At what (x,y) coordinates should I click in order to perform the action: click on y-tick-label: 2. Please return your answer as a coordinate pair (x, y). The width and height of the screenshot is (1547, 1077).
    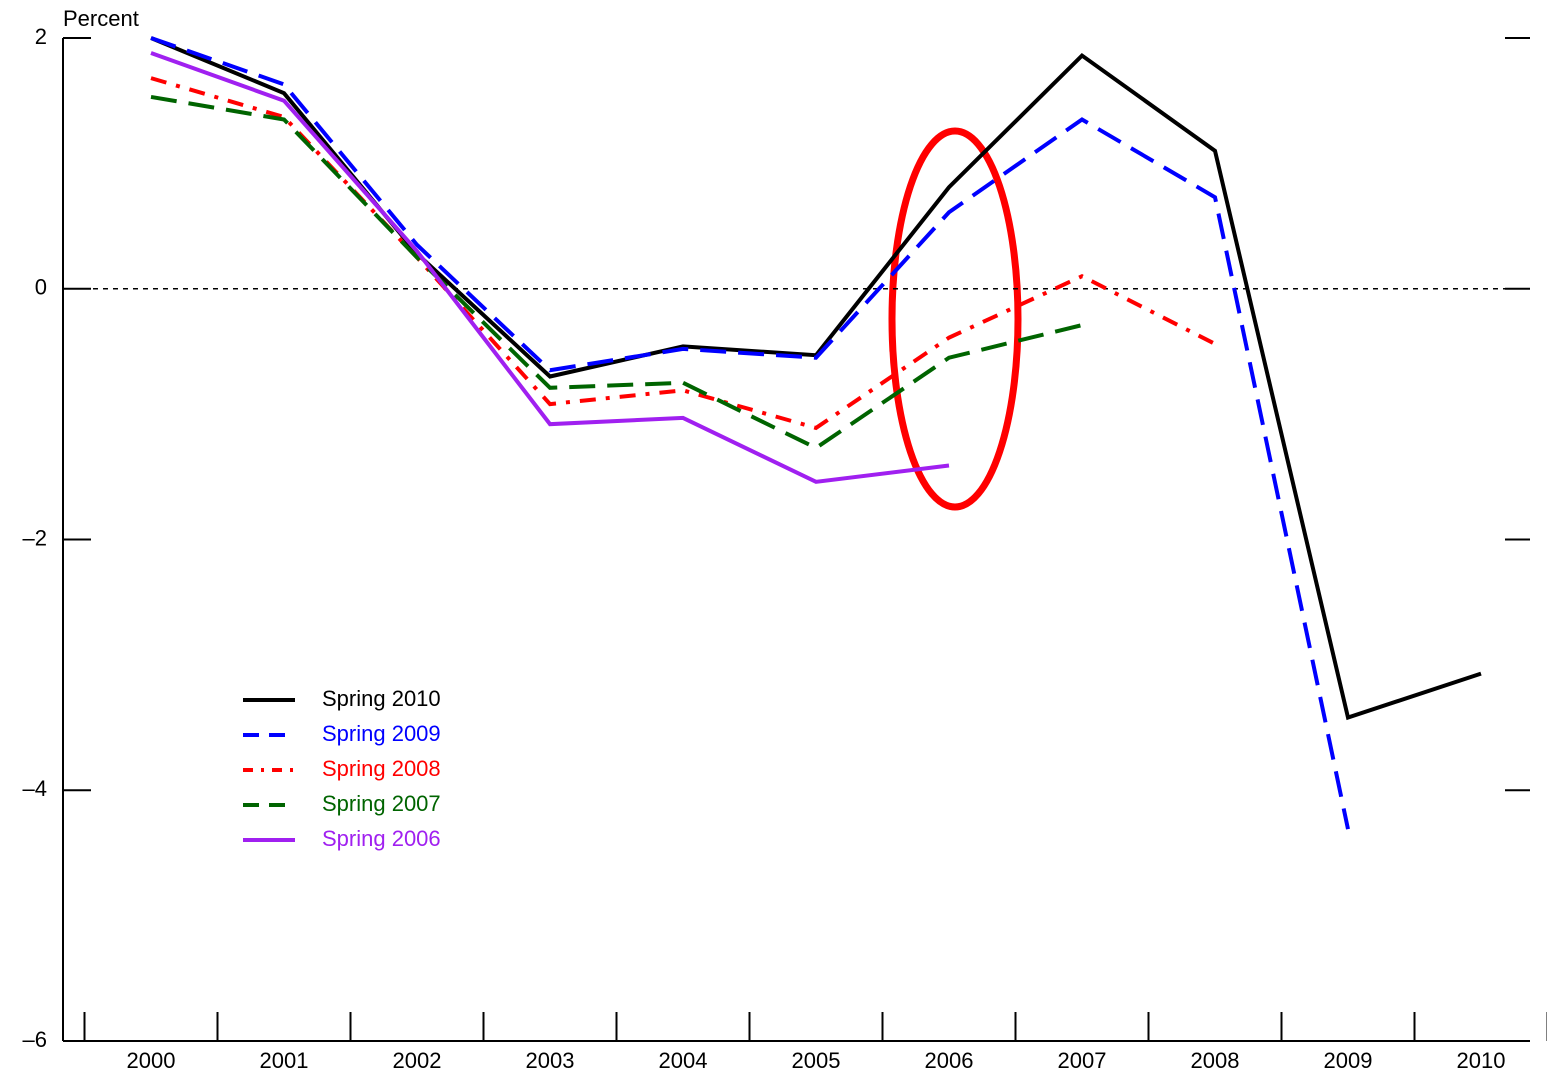
    Looking at the image, I should click on (41, 36).